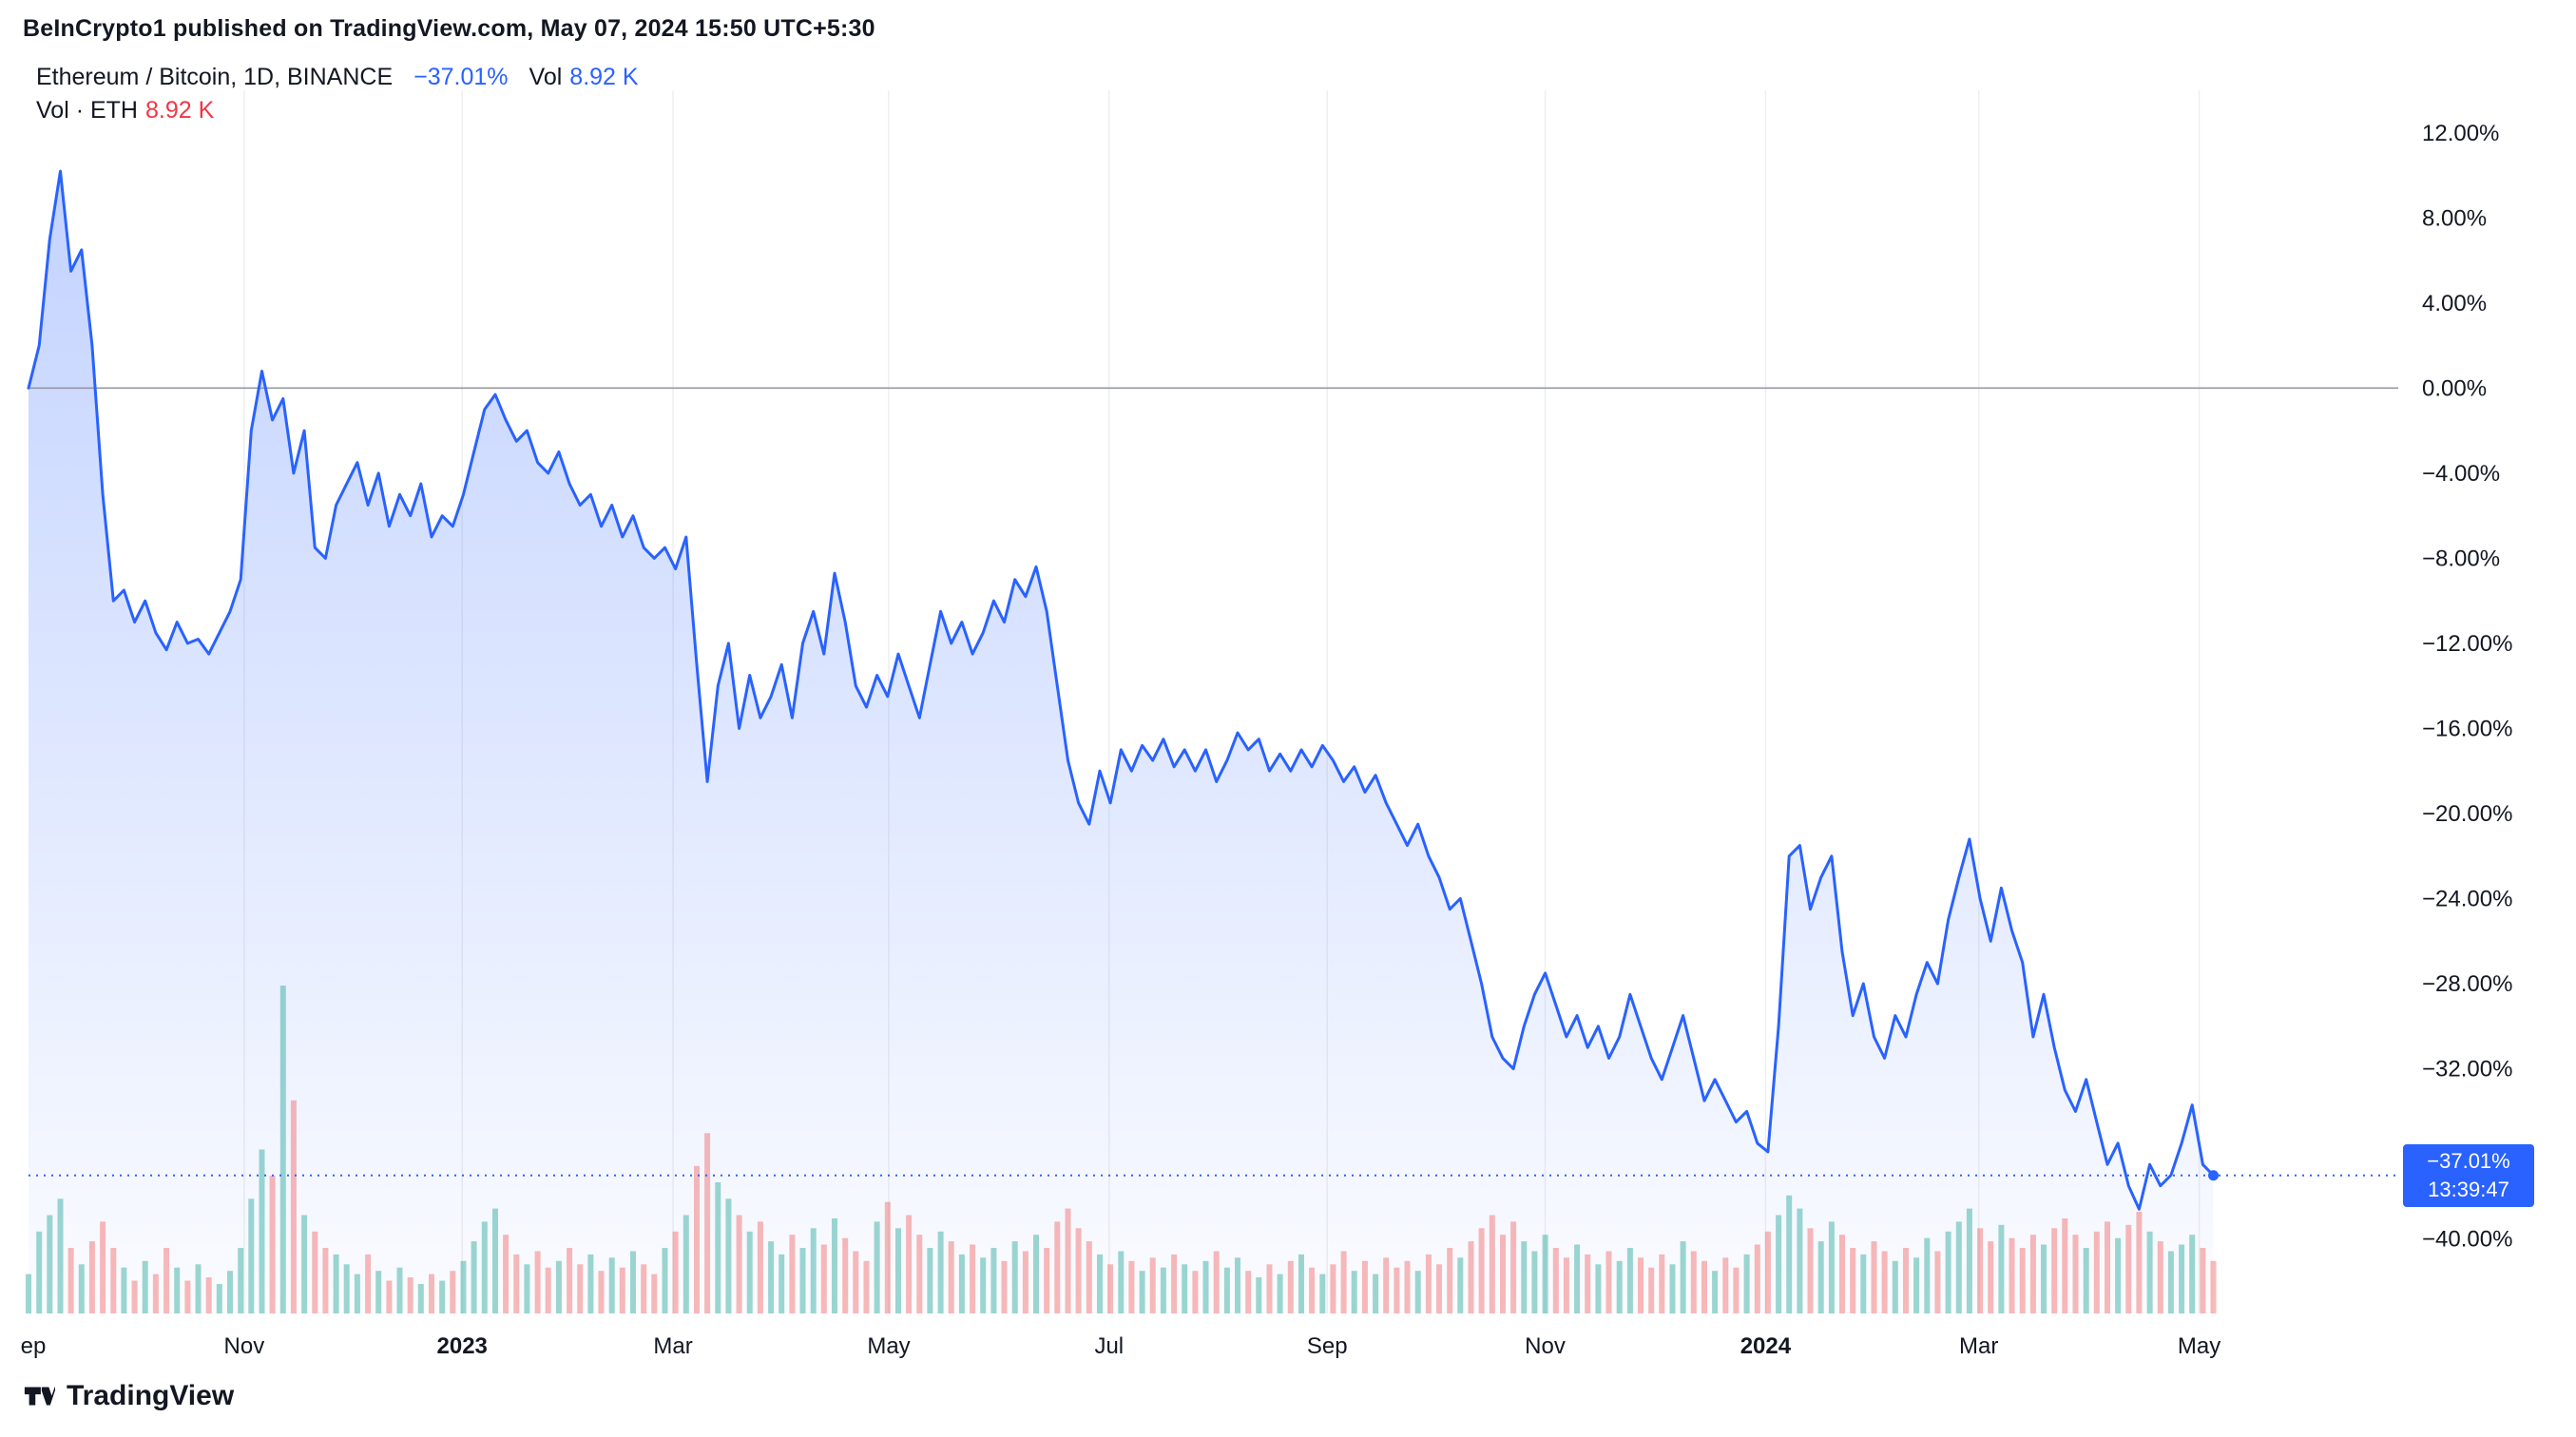  Describe the element at coordinates (1109, 1346) in the screenshot. I see `x-axis-label: Jul` at that location.